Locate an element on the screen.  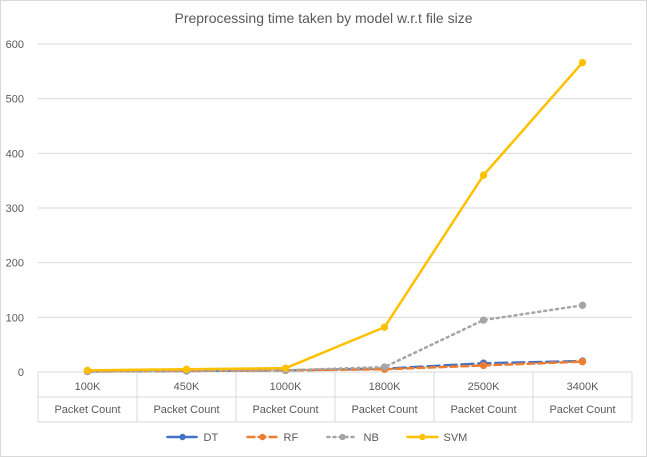
x-tick-label: 100K is located at coordinates (88, 387).